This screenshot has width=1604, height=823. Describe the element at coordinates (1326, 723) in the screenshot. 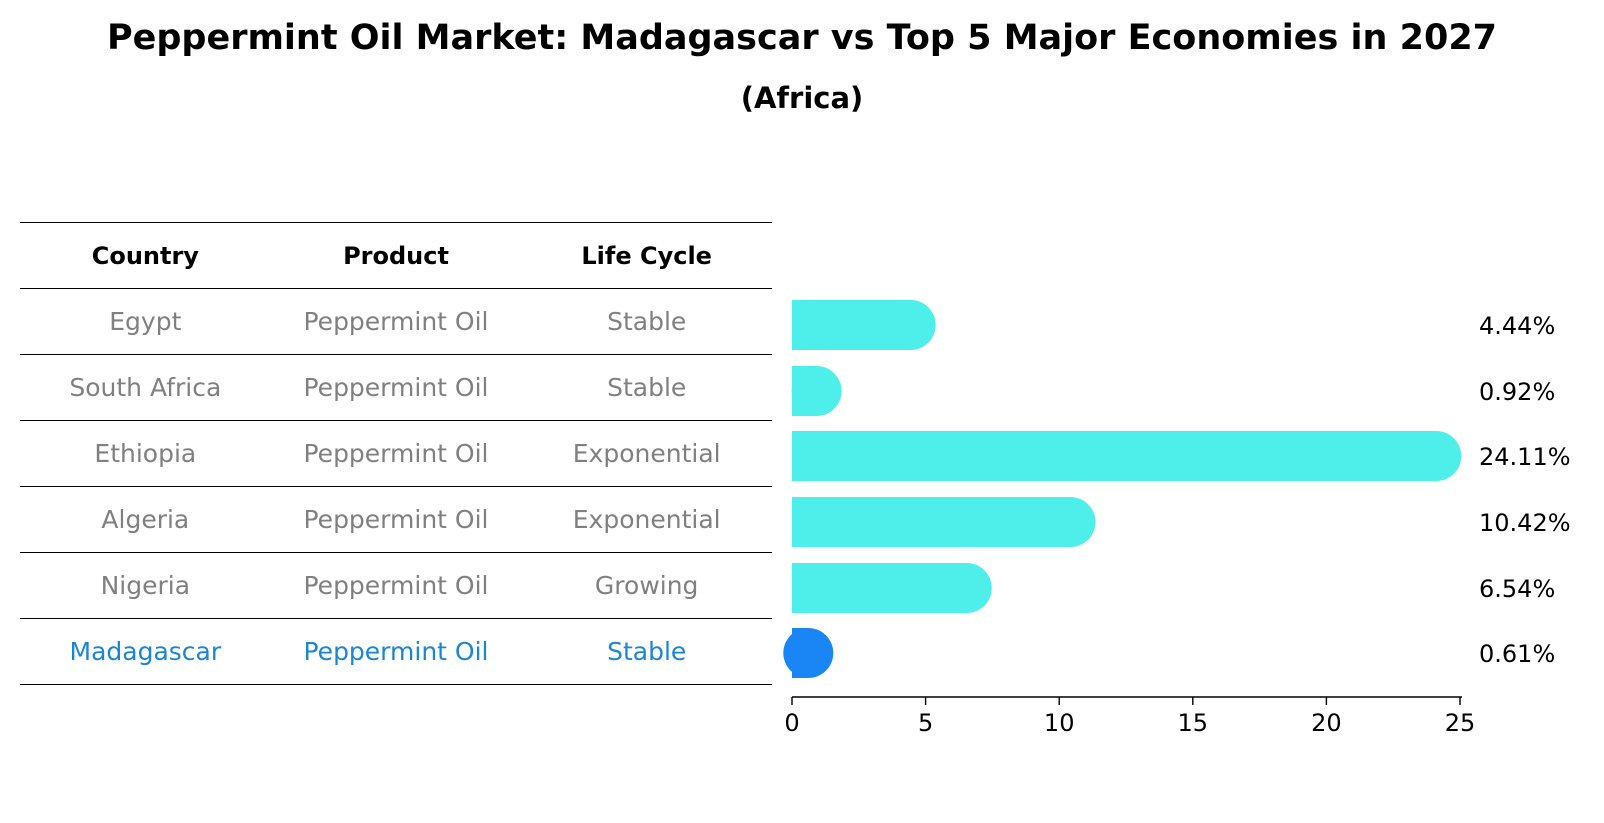

I see `x-tick-label: 20` at that location.